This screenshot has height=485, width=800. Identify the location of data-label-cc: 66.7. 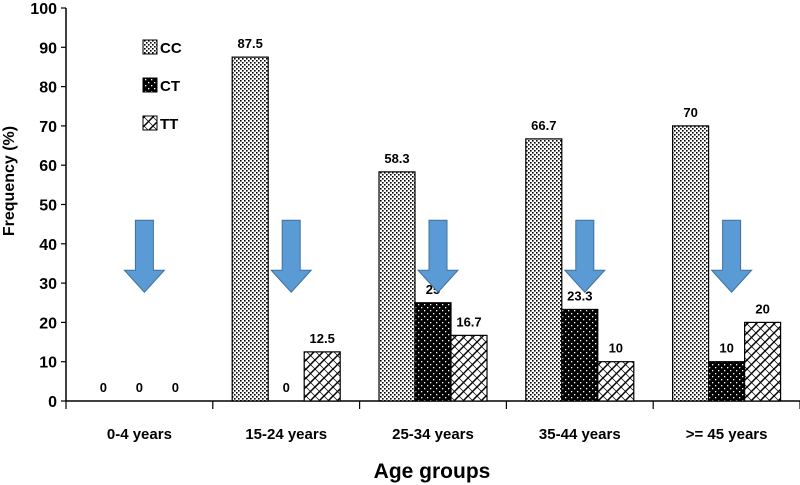
(543, 125).